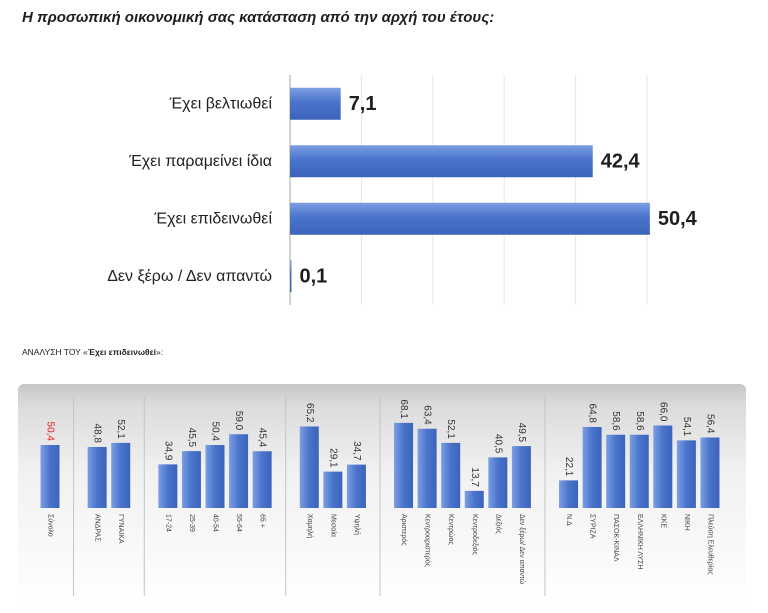 The height and width of the screenshot is (613, 768). Describe the element at coordinates (309, 526) in the screenshot. I see `category-label: Χαμηλή` at that location.